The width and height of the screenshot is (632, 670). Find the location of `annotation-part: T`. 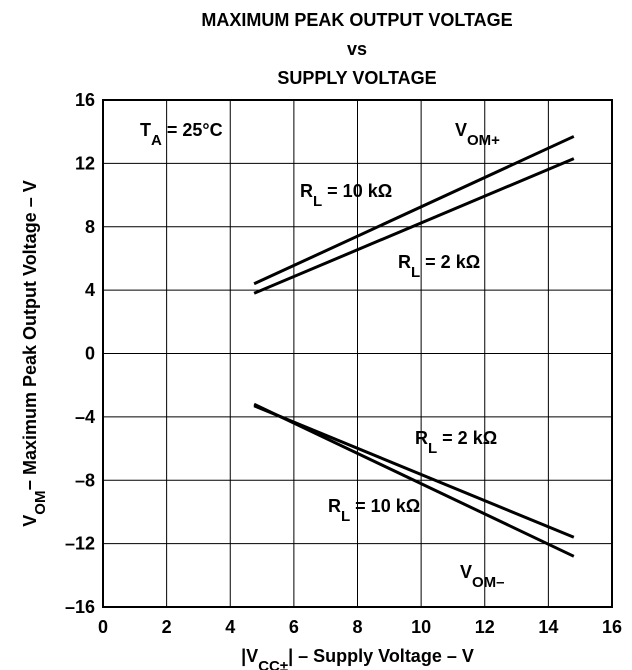

annotation-part: T is located at coordinates (145, 130).